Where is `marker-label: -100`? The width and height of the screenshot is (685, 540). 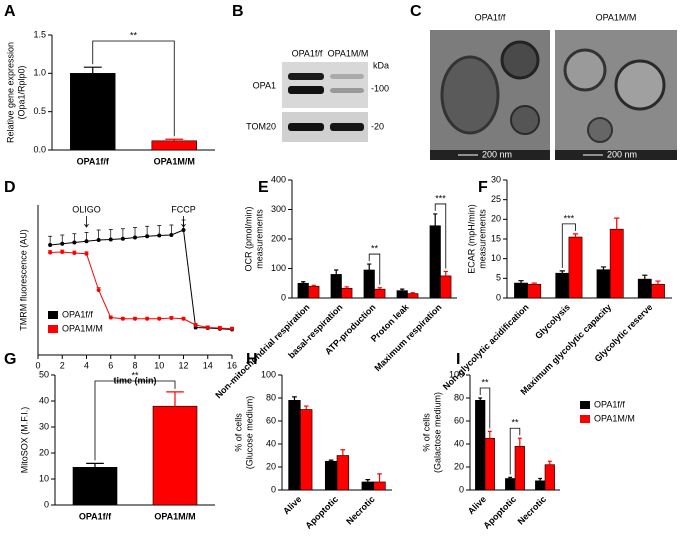 marker-label: -100 is located at coordinates (380, 88).